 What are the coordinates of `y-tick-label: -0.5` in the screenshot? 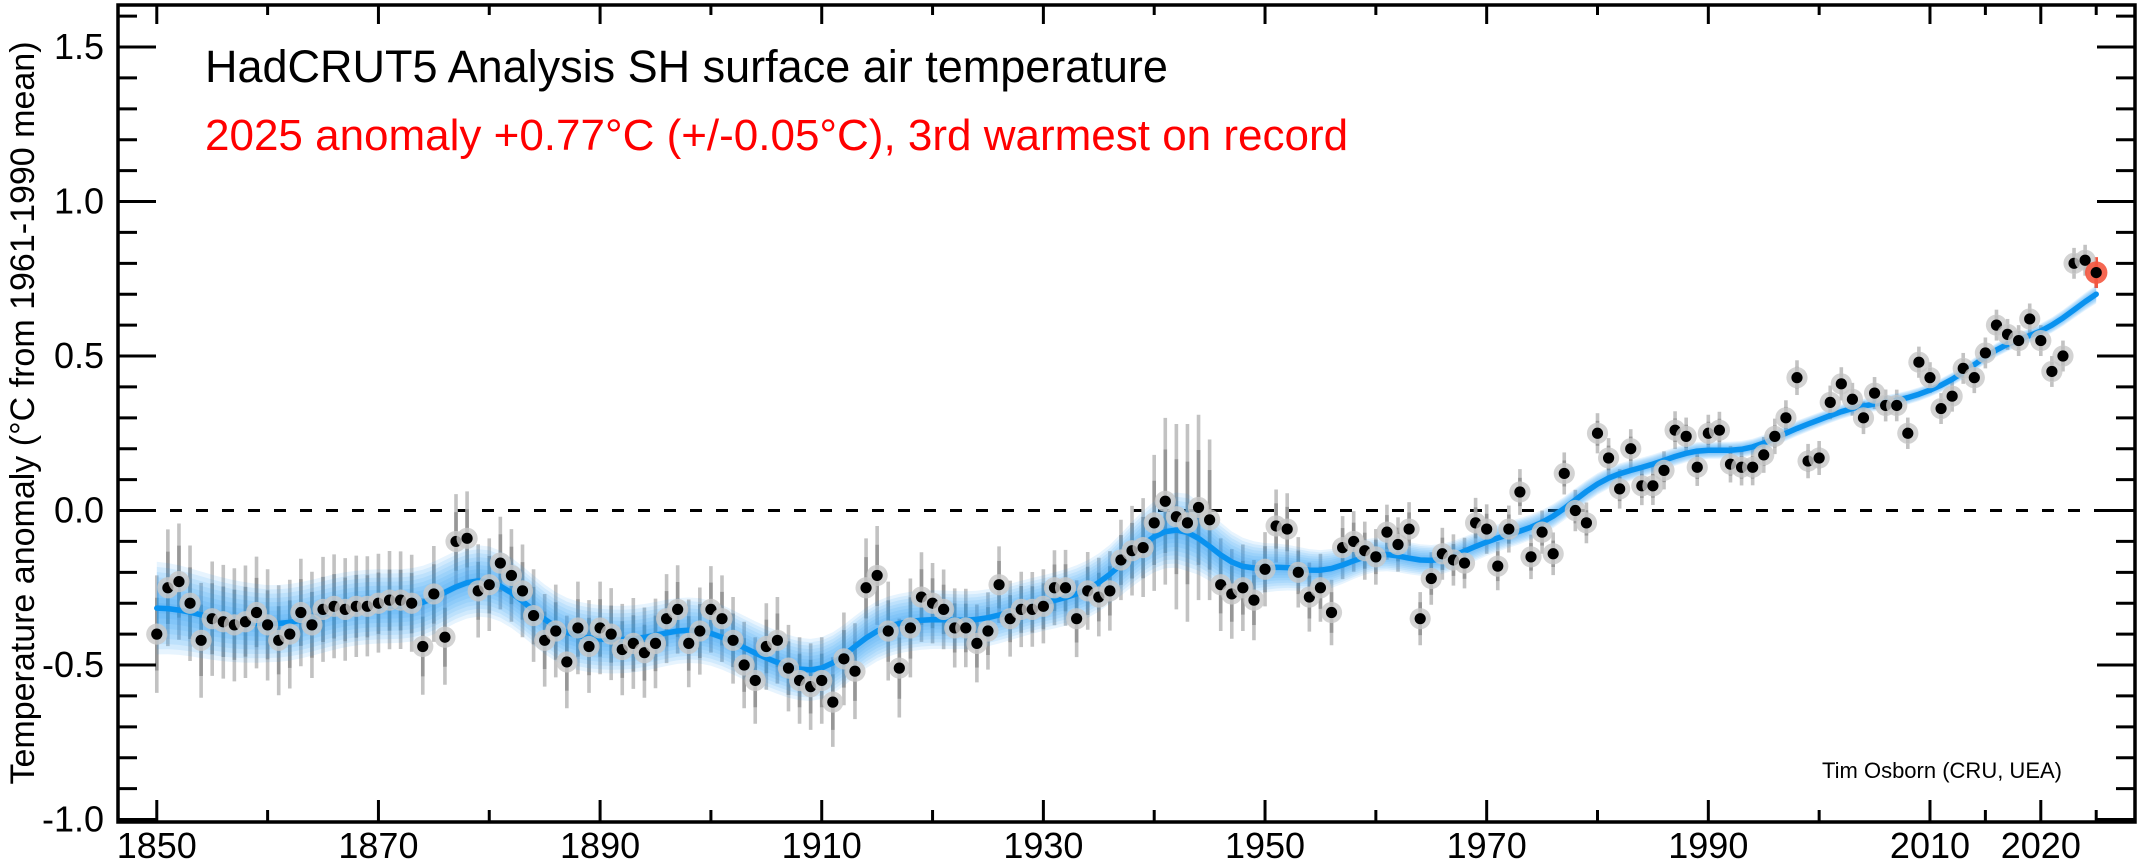 It's located at (73, 664).